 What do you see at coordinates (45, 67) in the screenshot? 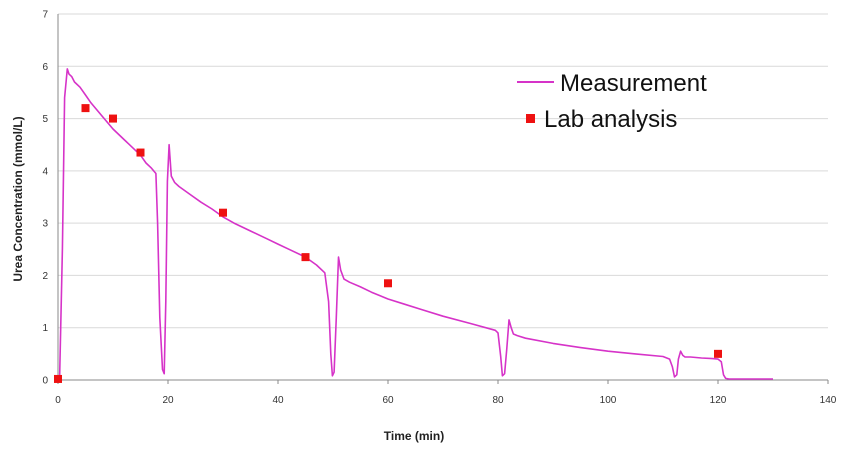
I see `y-tick-label: 6` at bounding box center [45, 67].